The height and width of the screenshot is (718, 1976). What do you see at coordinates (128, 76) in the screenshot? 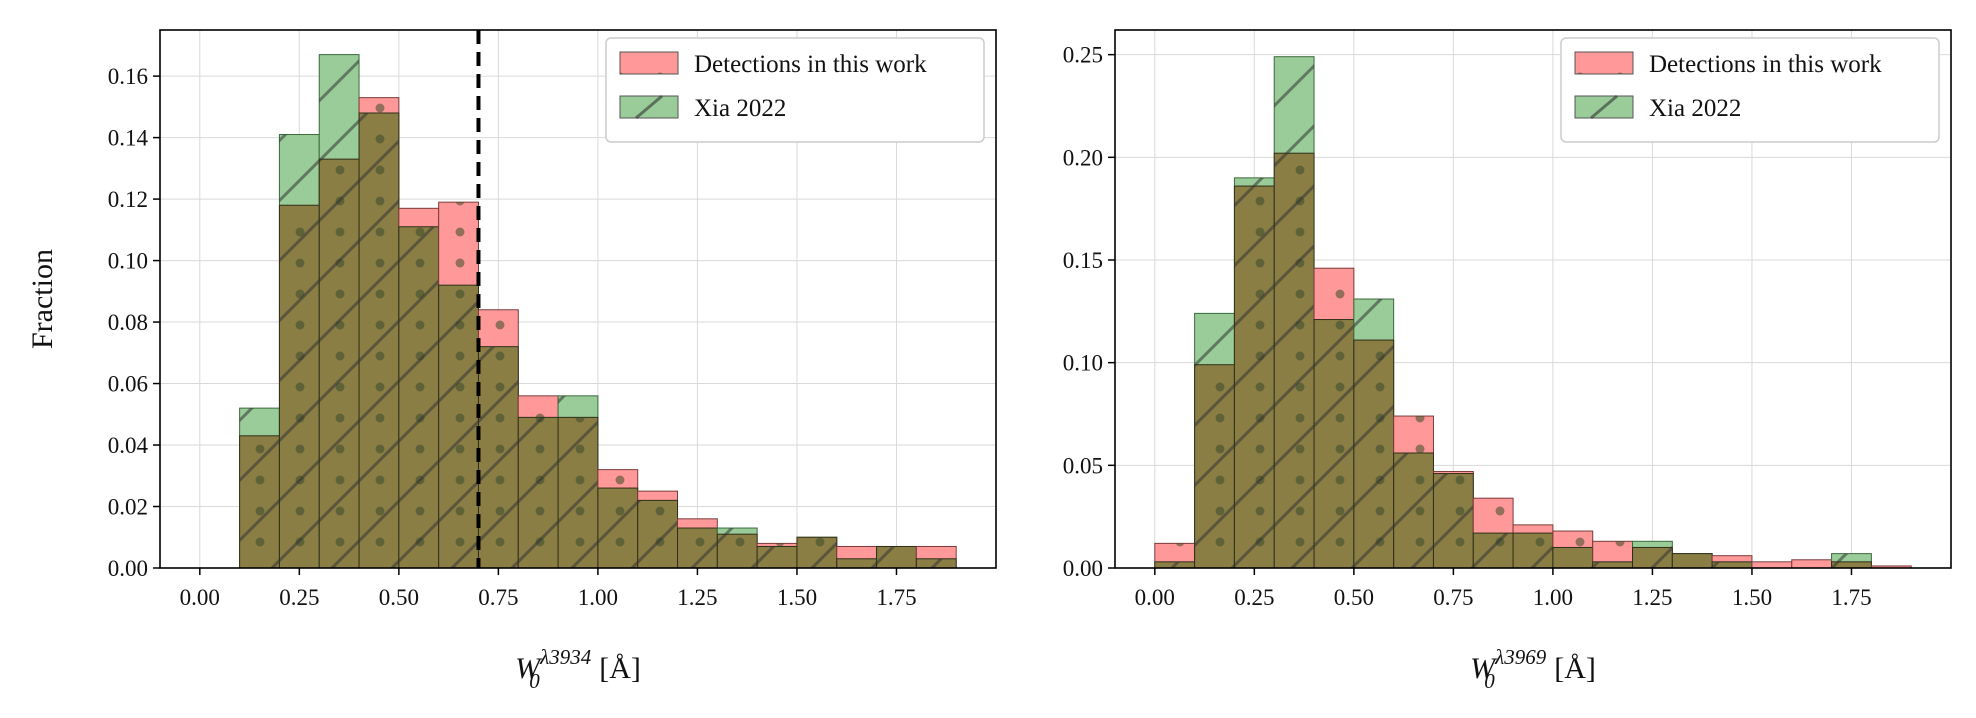
I see `y-tick-label: 0.16` at bounding box center [128, 76].